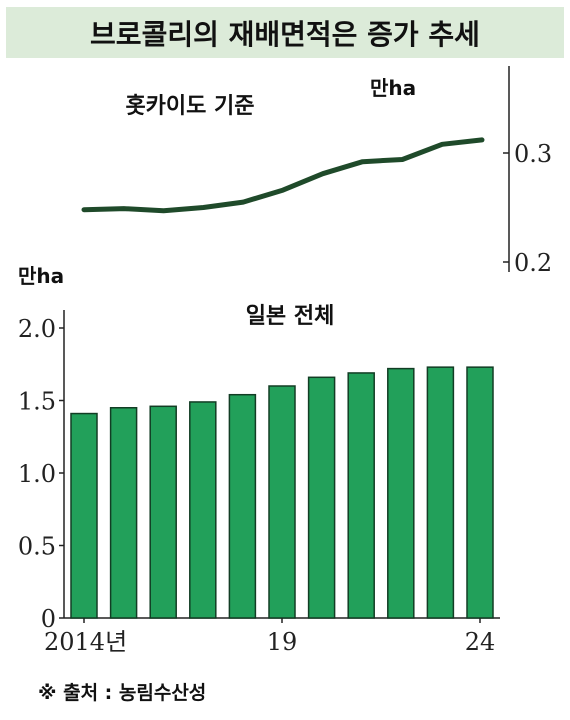  Describe the element at coordinates (361, 495) in the screenshot. I see `bar-2021` at that location.